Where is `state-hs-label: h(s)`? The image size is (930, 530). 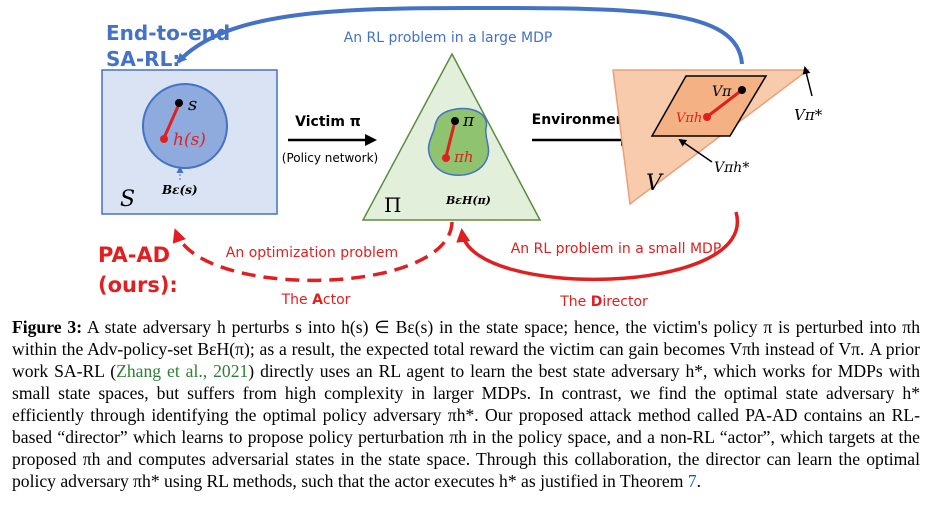 state-hs-label: h(s) is located at coordinates (189, 140).